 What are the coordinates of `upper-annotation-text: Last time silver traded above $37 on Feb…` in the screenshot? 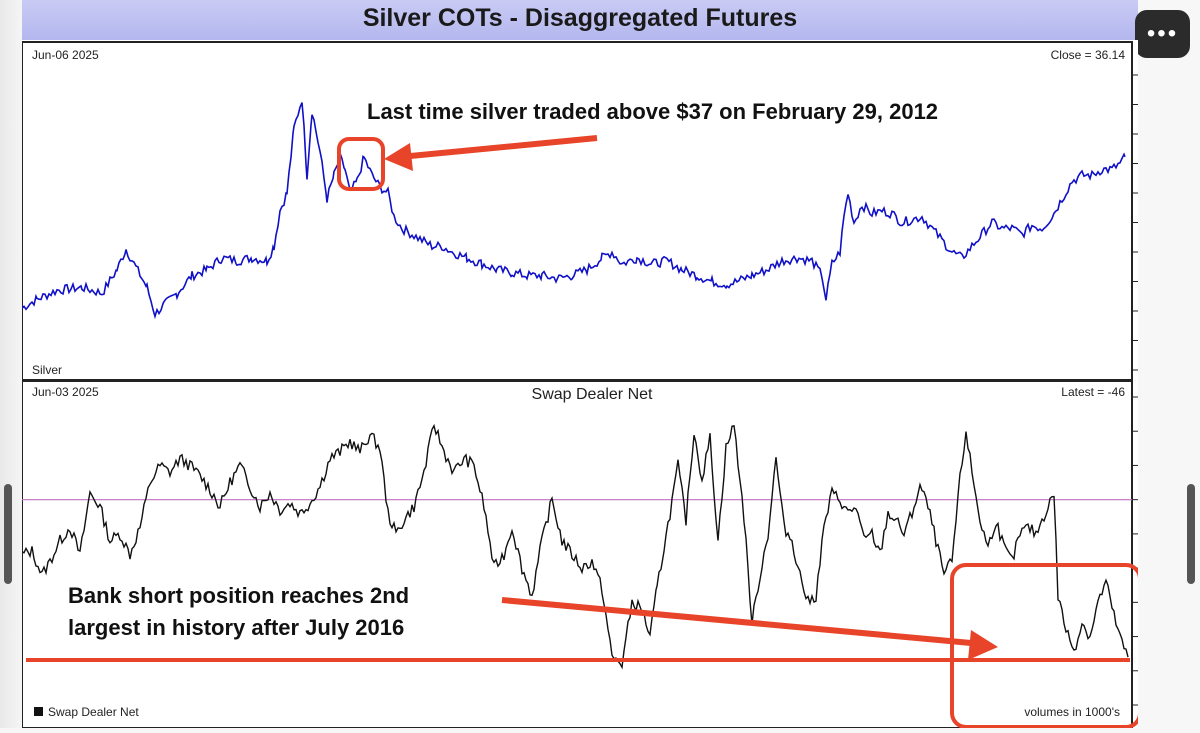 It's located at (652, 111).